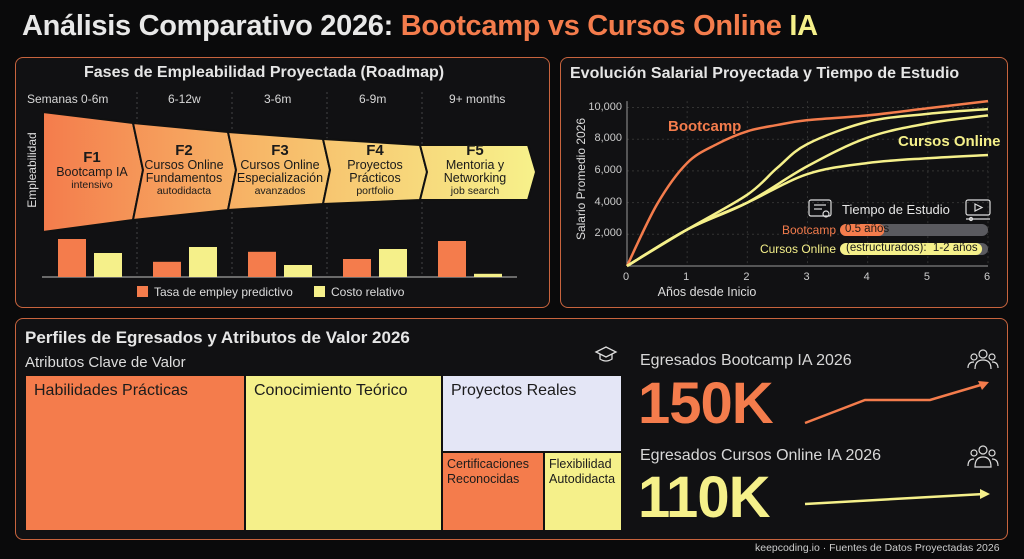  I want to click on study-label-bootcamp: Bootcamp, so click(808, 230).